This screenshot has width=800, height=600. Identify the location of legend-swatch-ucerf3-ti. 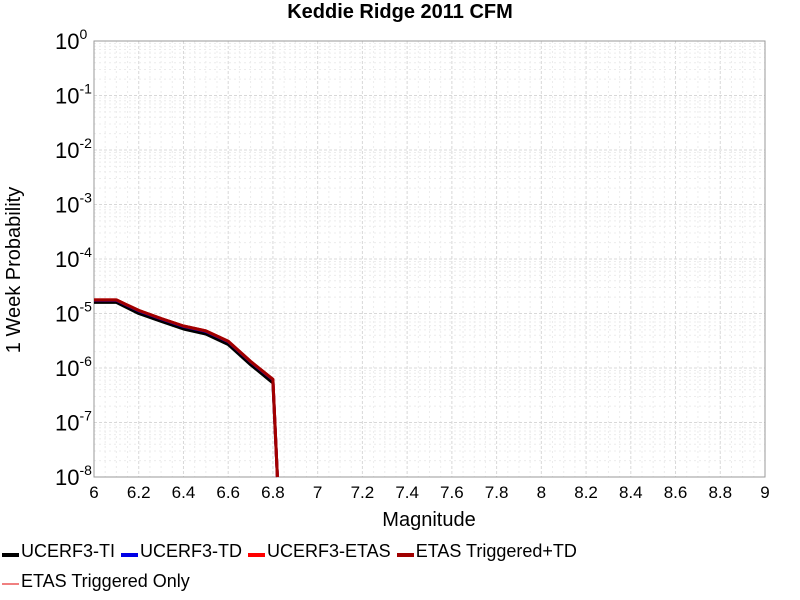
(10, 555).